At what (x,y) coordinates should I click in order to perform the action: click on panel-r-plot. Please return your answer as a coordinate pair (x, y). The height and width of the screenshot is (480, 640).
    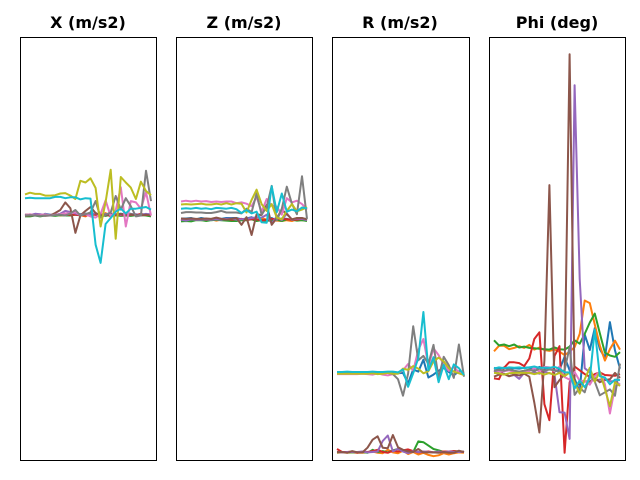
    Looking at the image, I should click on (400, 384).